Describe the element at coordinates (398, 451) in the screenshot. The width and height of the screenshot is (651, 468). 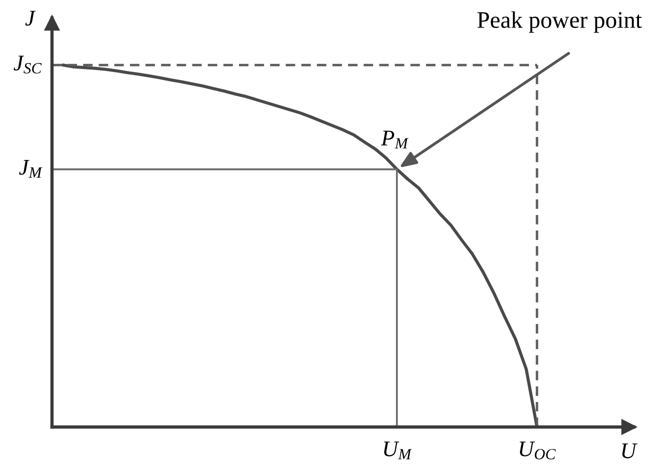
I see `x-tick-label: U$_{M}$` at that location.